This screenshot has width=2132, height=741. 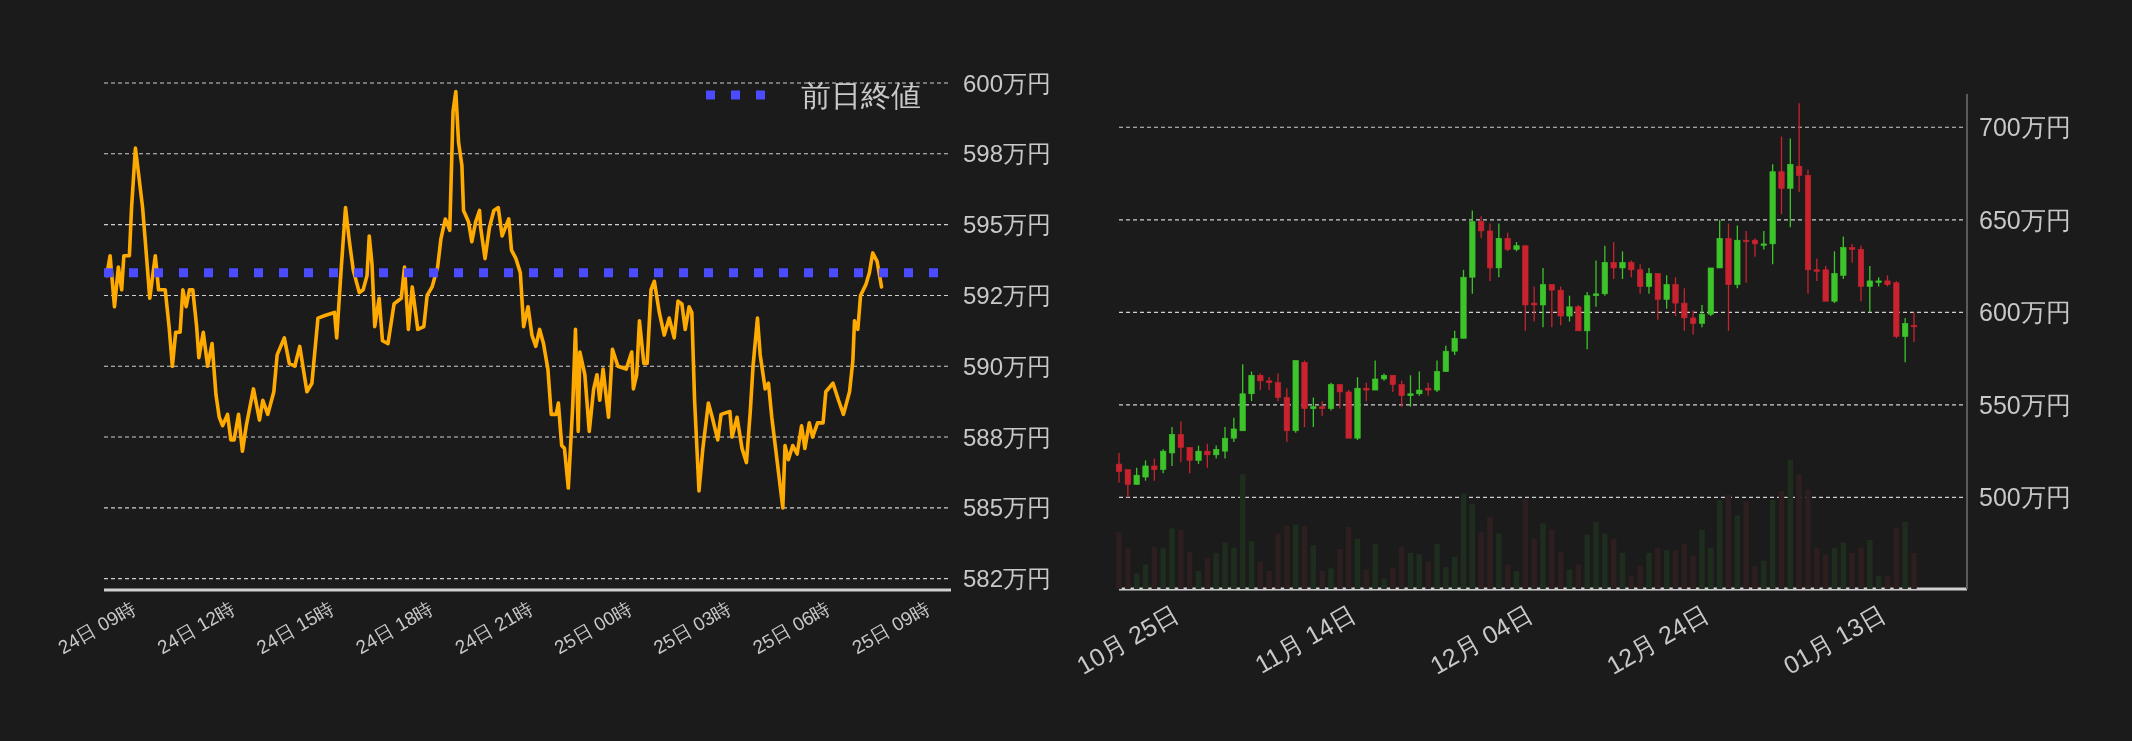 What do you see at coordinates (1007, 437) in the screenshot?
I see `y-tick-label: 588万円` at bounding box center [1007, 437].